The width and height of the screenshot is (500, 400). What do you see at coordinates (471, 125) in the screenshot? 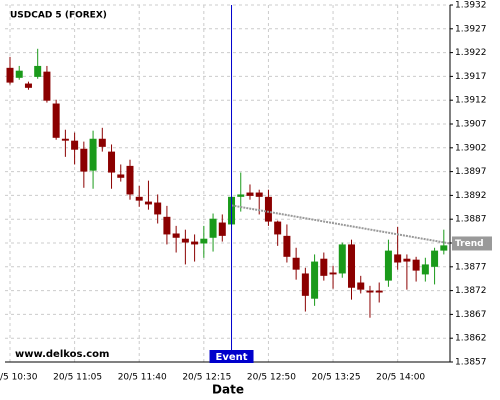
I see `y-tick-label: 1.3907` at bounding box center [471, 125].